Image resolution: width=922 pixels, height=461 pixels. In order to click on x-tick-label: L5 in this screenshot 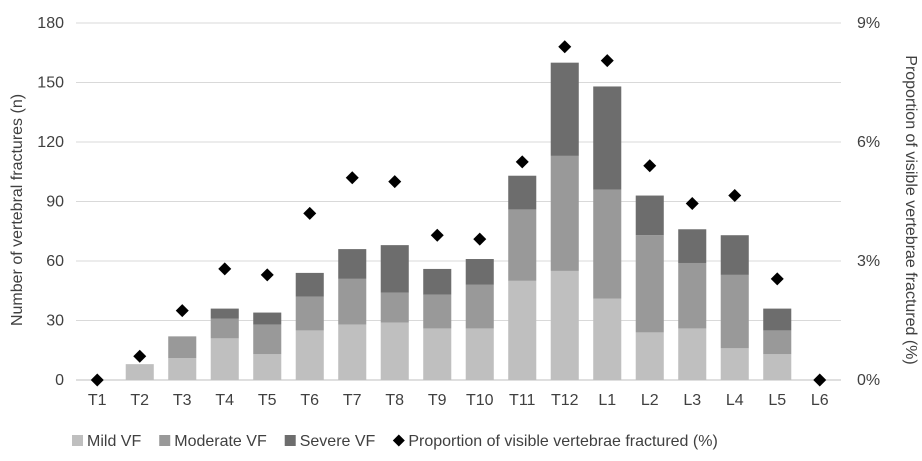, I will do `click(777, 400)`.